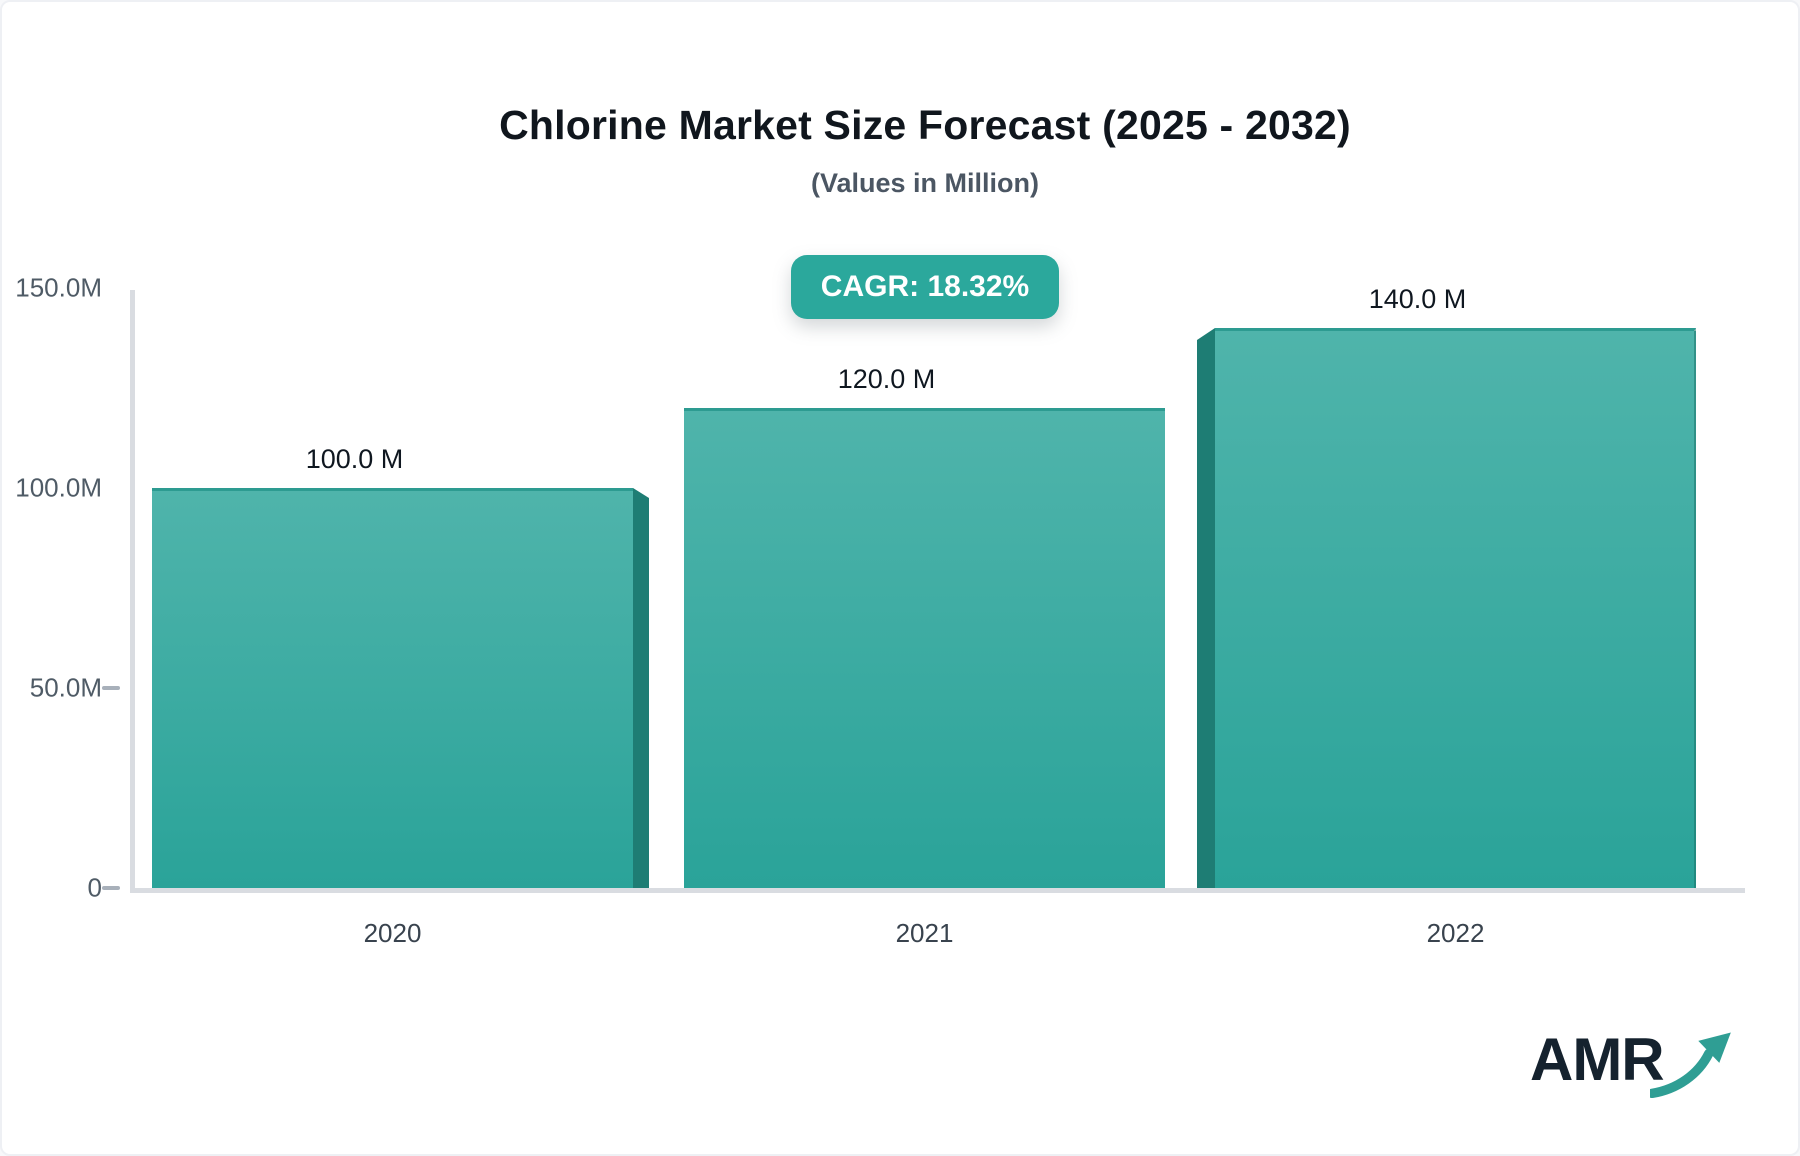 This screenshot has height=1156, width=1800. What do you see at coordinates (354, 459) in the screenshot?
I see `bar-value-label: 100.0 M` at bounding box center [354, 459].